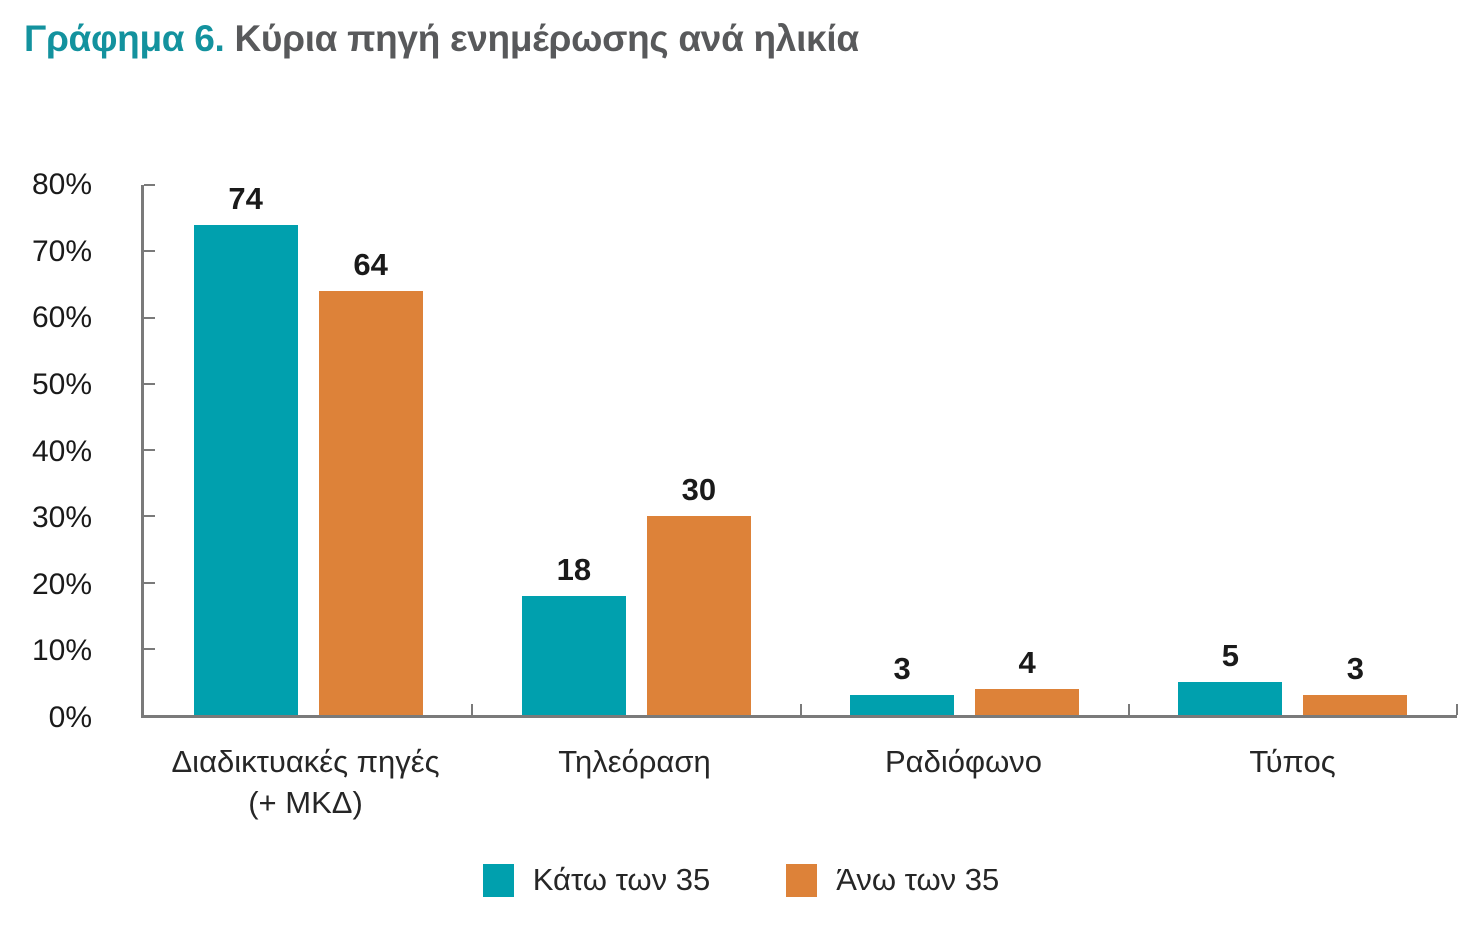 Image resolution: width=1482 pixels, height=930 pixels. I want to click on legend-item: Κάτω των 35, so click(596, 880).